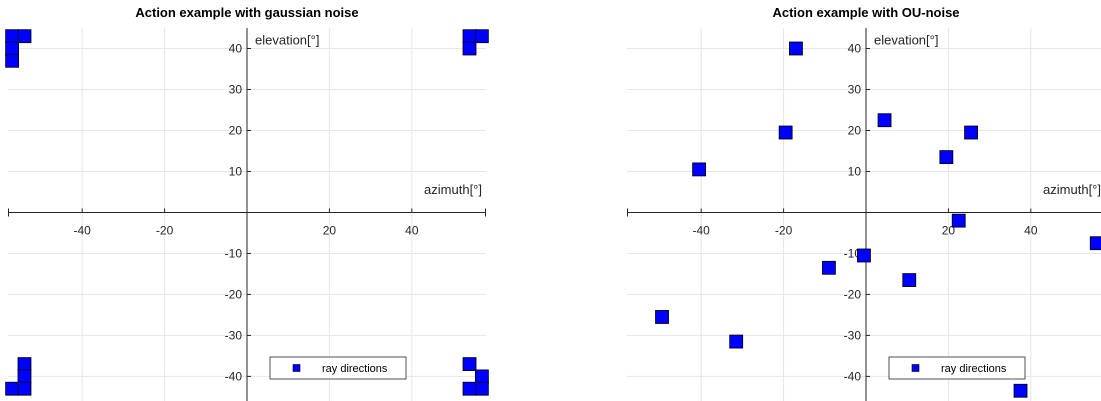  I want to click on chart-title: Action example with gaussian noise, so click(246, 12).